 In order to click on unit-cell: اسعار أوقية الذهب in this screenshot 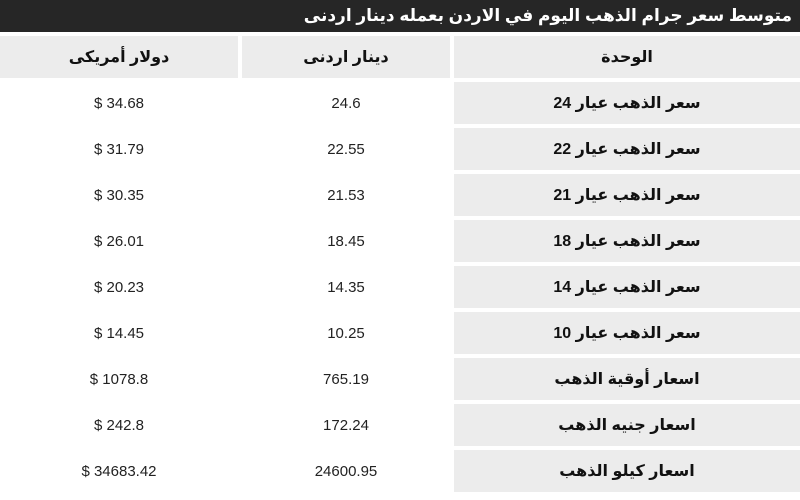, I will do `click(627, 379)`.